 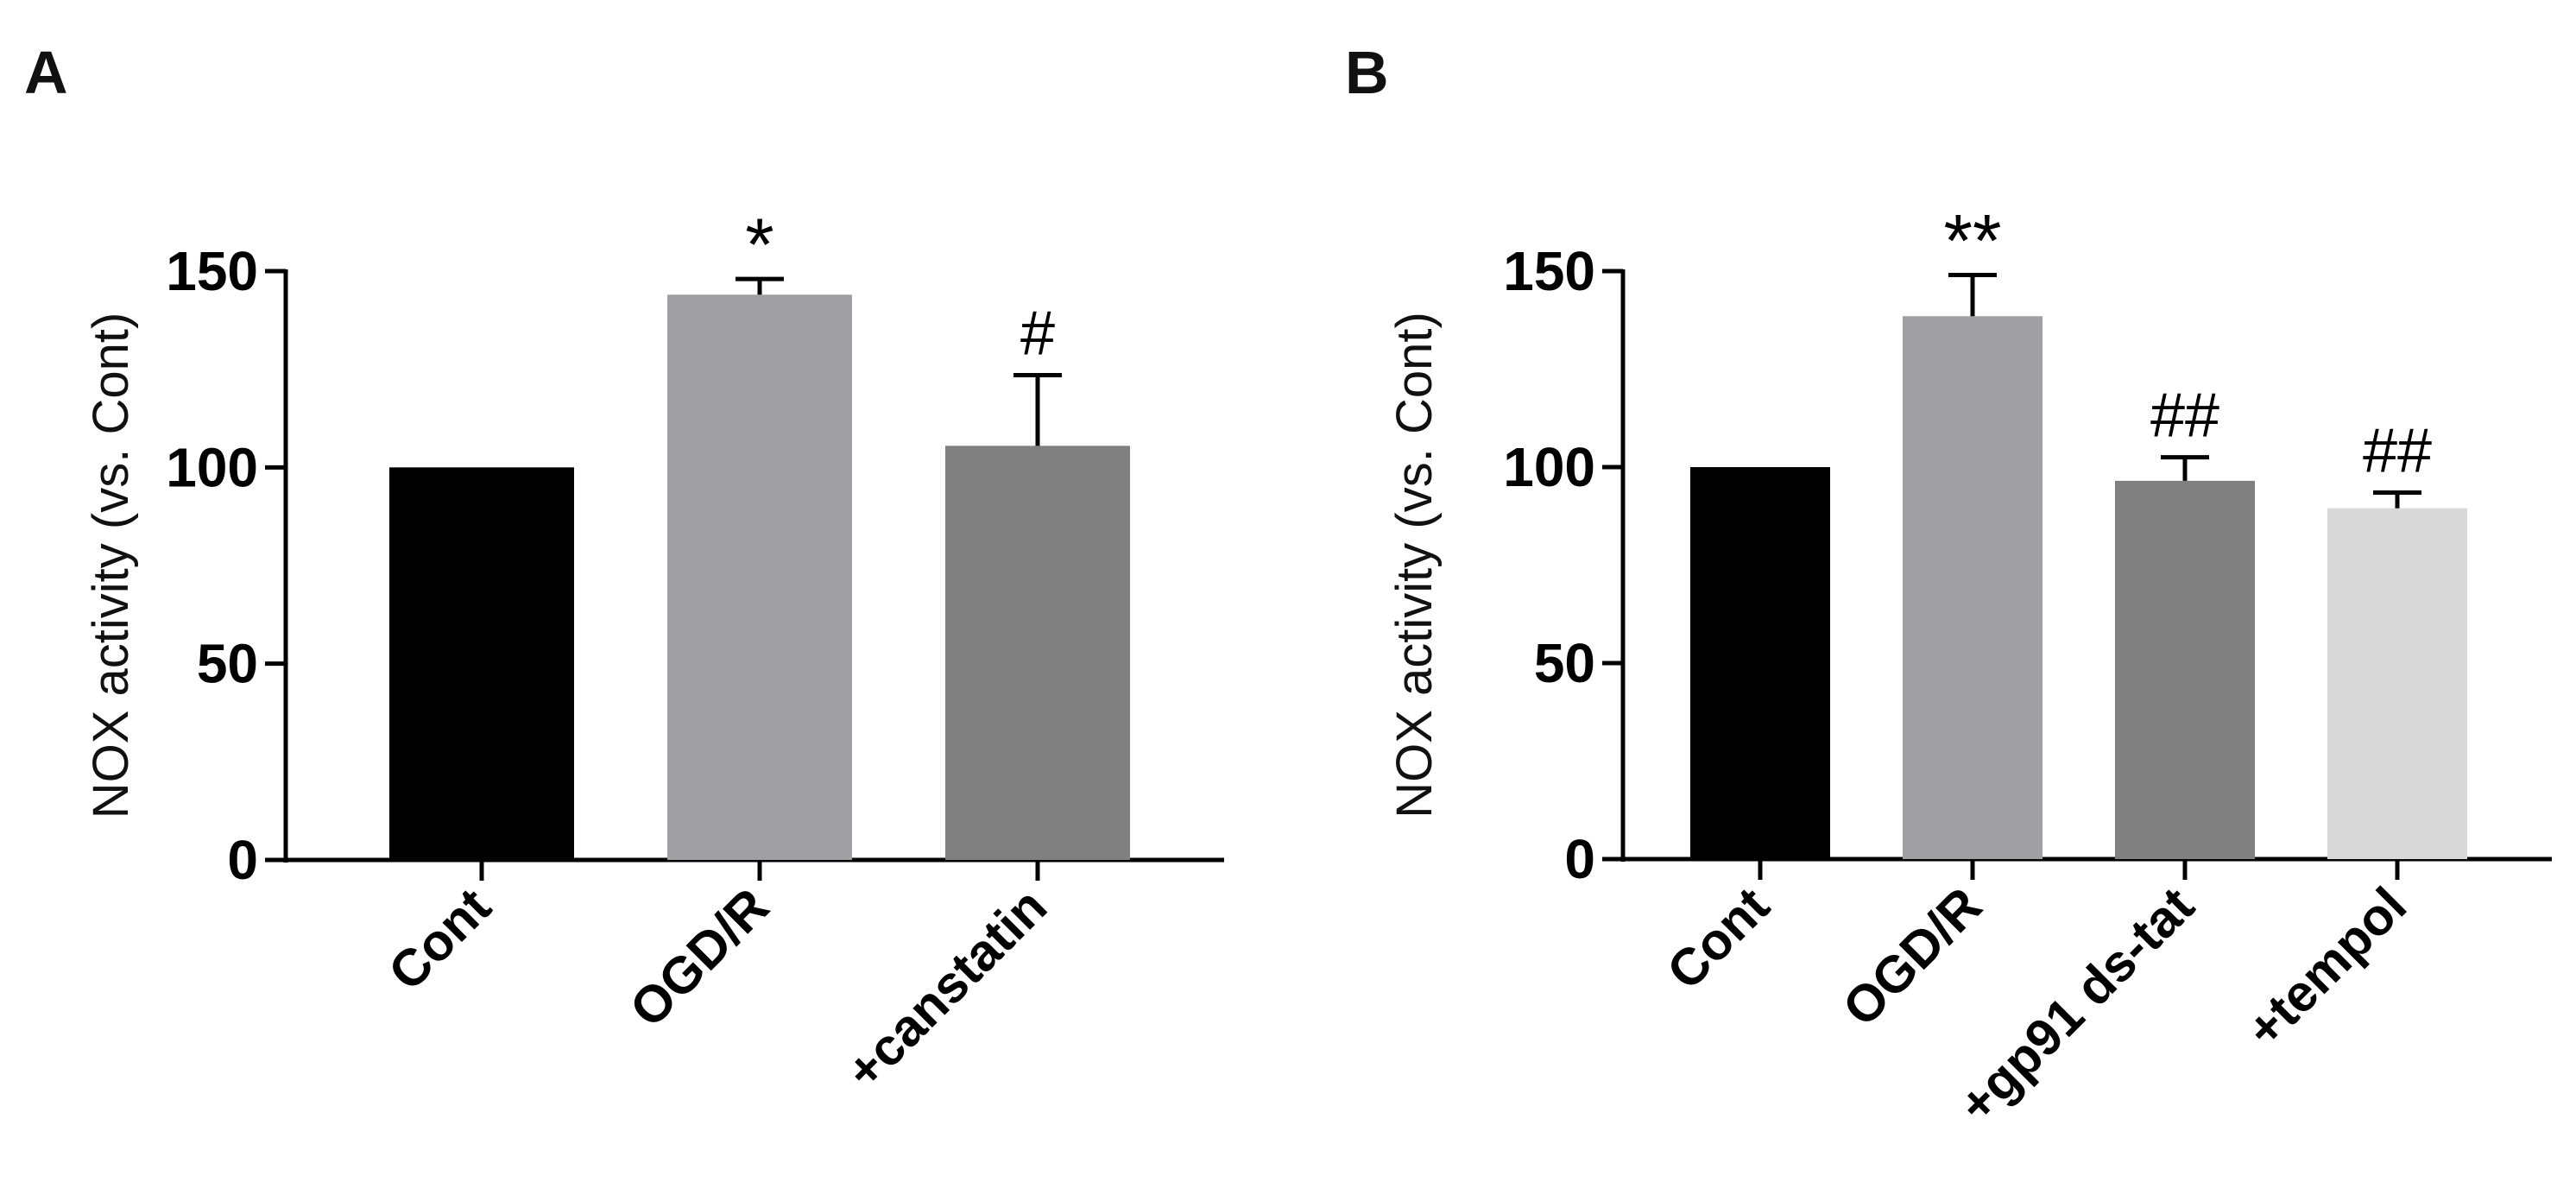 I want to click on x-tick-label: +tempol, so click(x=2326, y=967).